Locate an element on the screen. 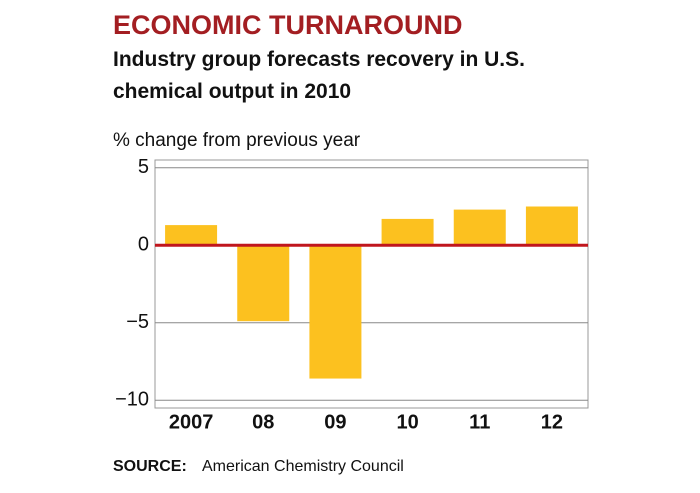 The width and height of the screenshot is (700, 493). y-tick-label: 5 is located at coordinates (143, 167).